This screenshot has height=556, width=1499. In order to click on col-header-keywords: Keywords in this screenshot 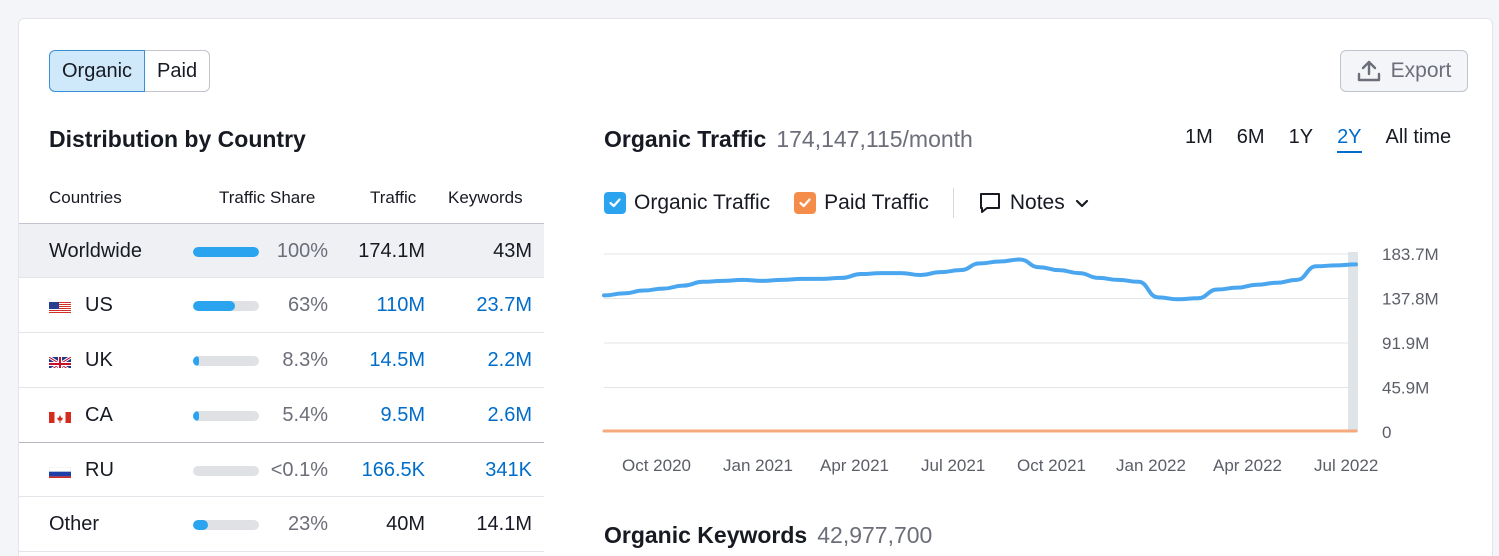, I will do `click(485, 197)`.